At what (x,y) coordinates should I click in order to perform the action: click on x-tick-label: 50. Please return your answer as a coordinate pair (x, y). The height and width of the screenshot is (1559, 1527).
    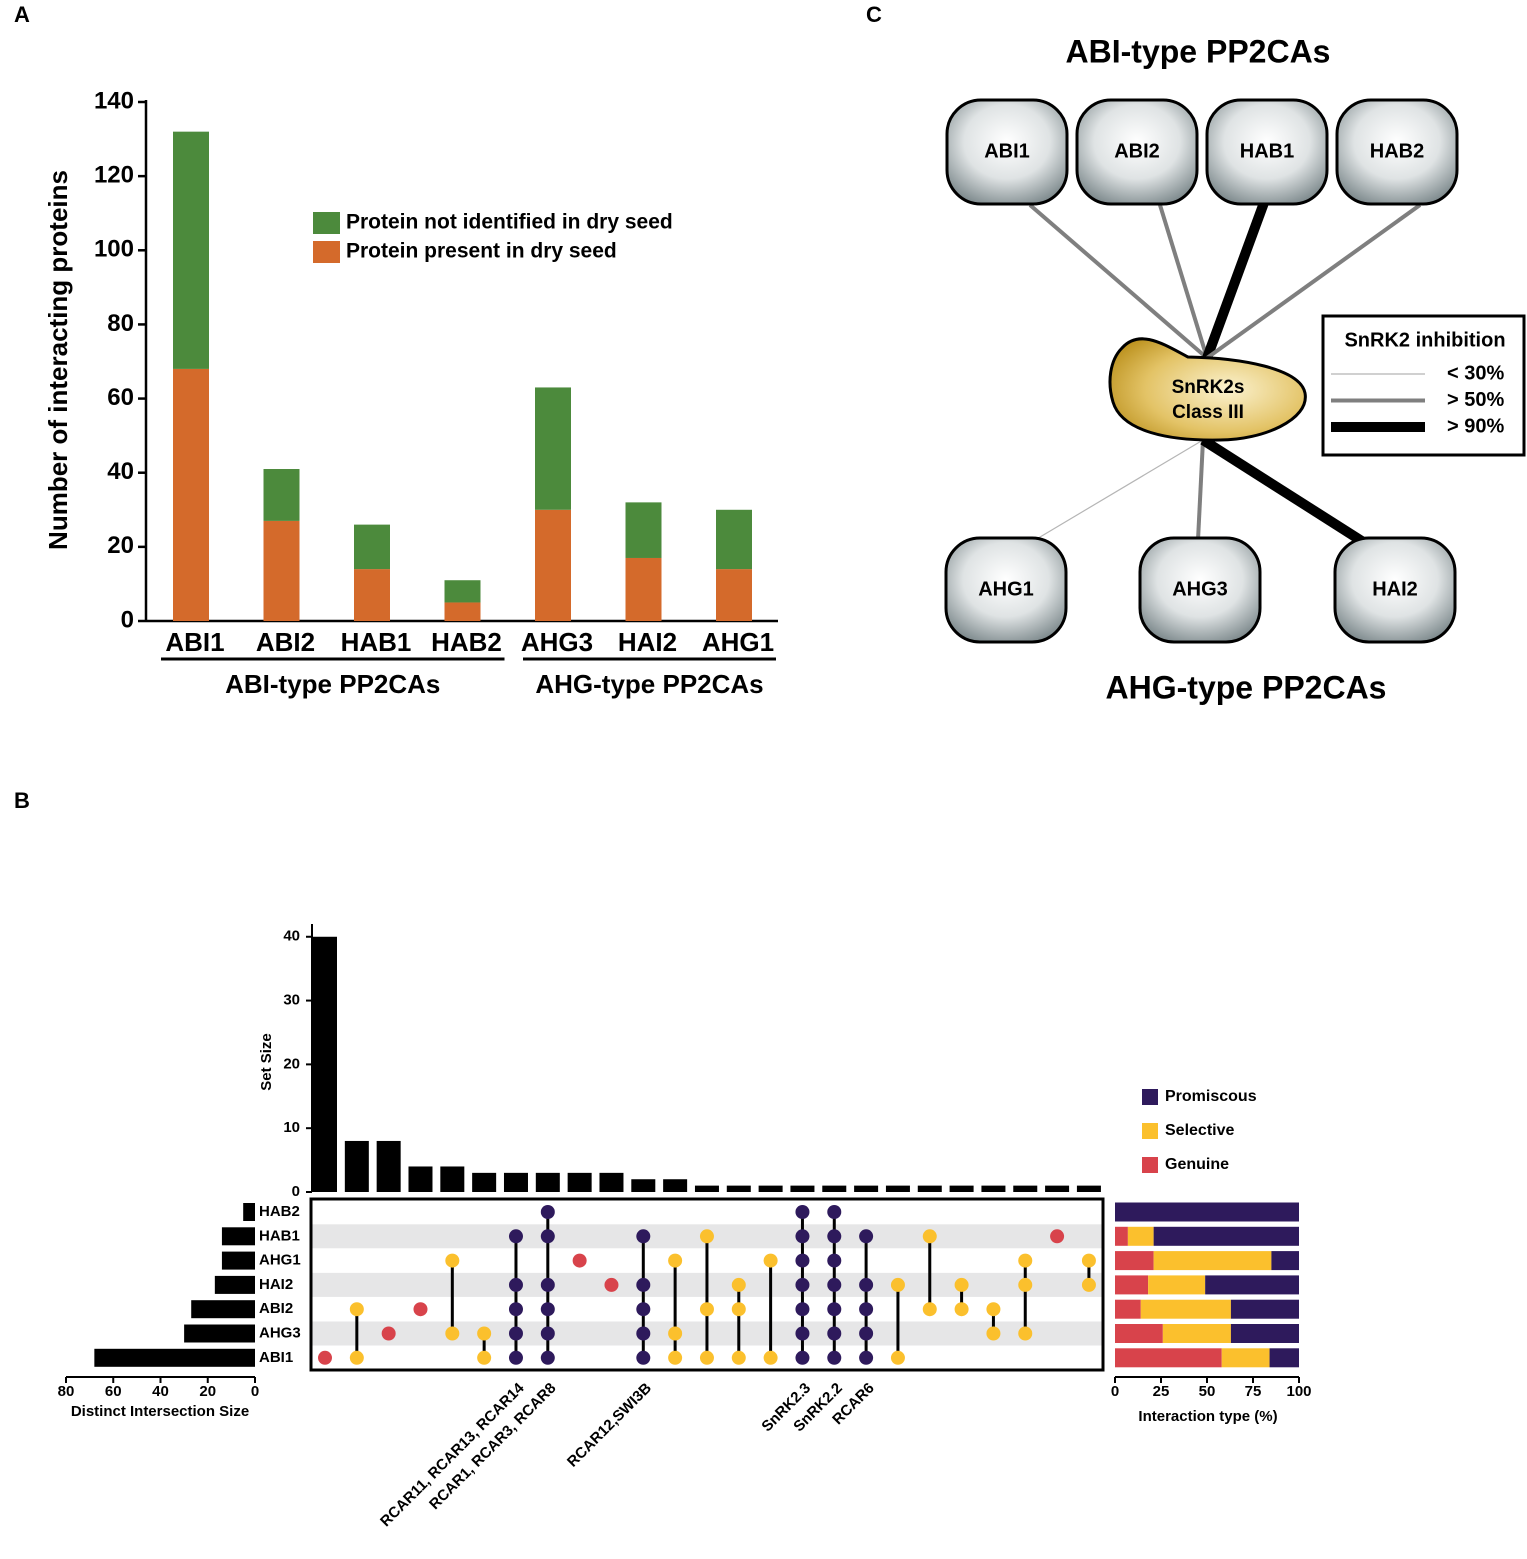
    Looking at the image, I should click on (1207, 1391).